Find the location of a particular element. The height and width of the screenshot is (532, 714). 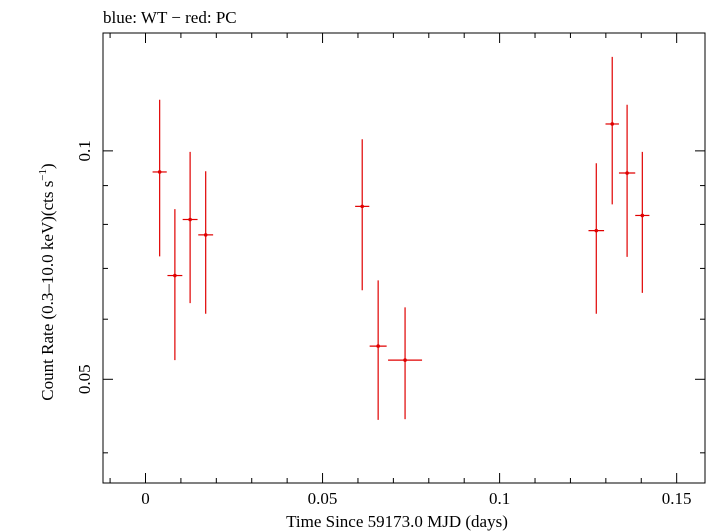

y-tick-label: 0.1 is located at coordinates (84, 150).